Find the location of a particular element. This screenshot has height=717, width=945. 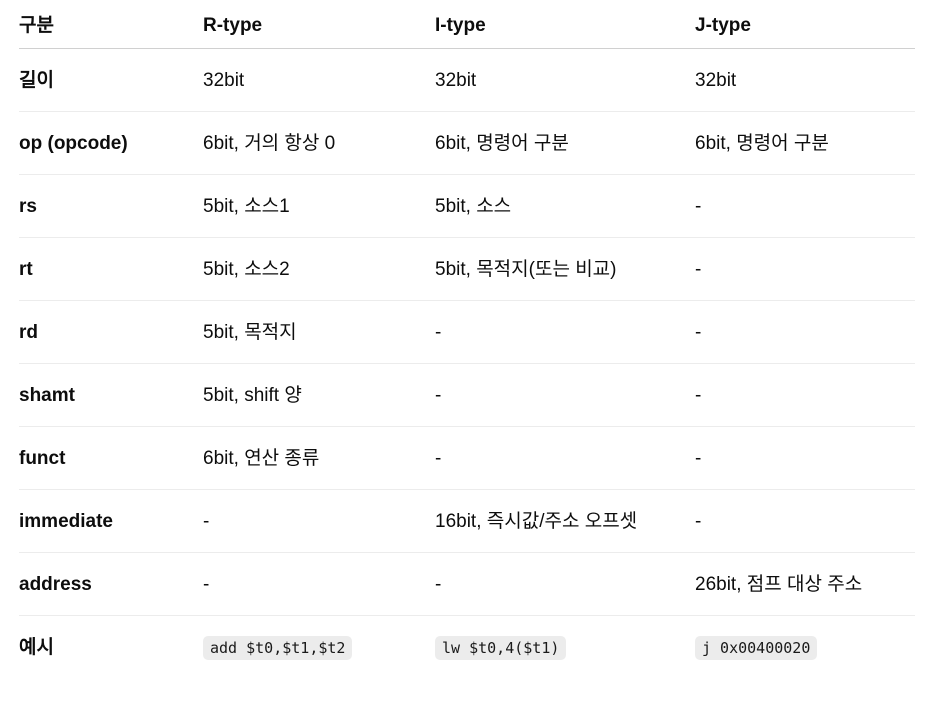

row-label: address is located at coordinates (111, 584).